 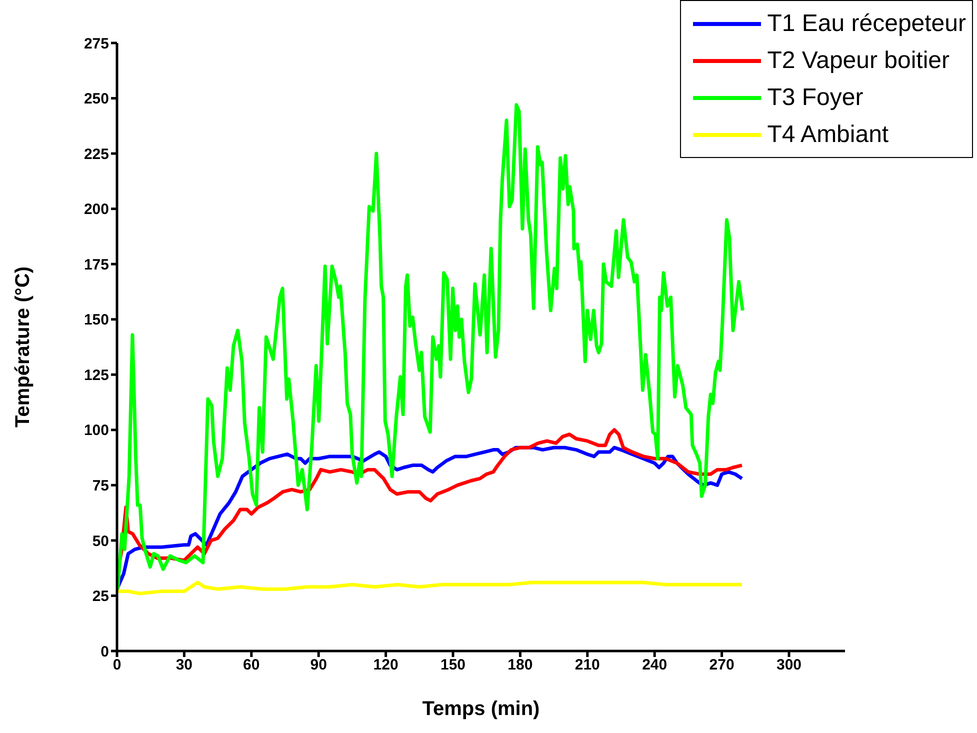 What do you see at coordinates (96, 375) in the screenshot?
I see `y-tick-label: 125` at bounding box center [96, 375].